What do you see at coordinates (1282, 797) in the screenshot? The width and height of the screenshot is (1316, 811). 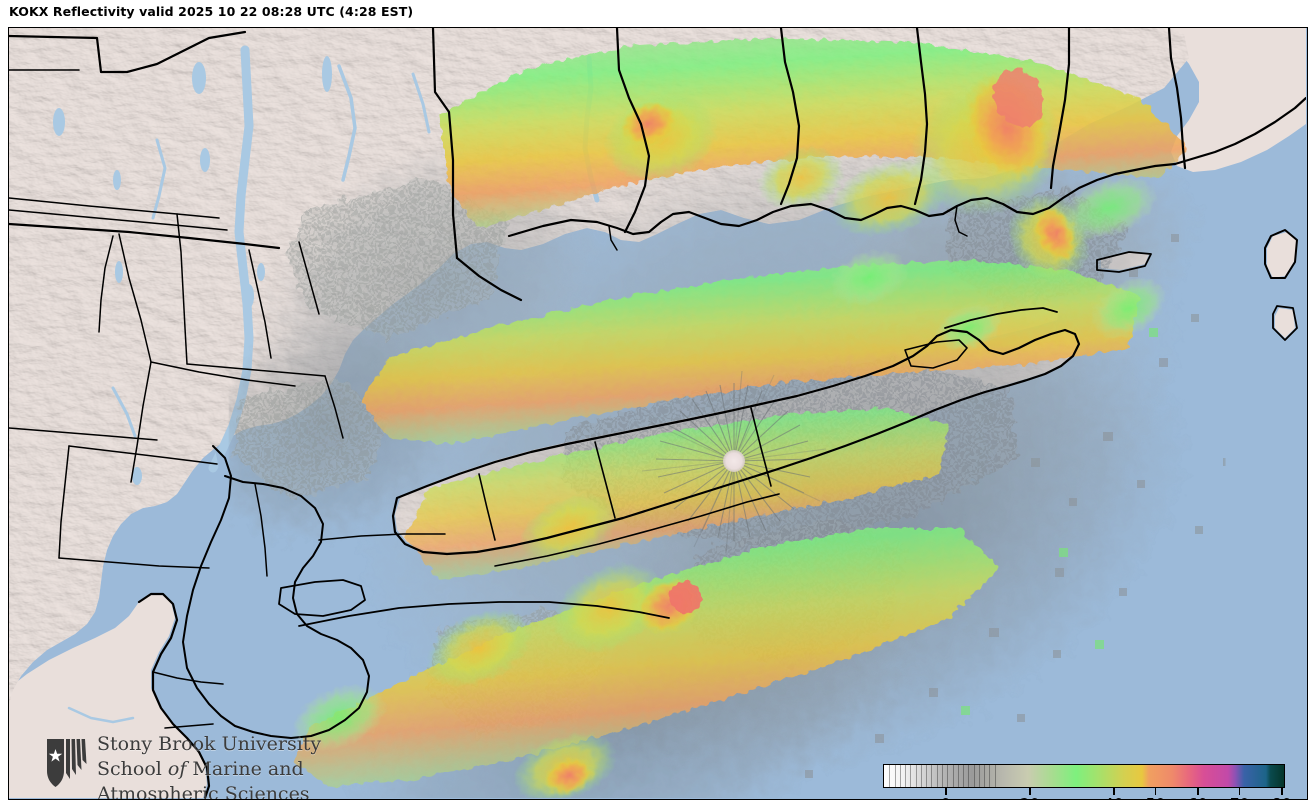 I see `colorbar-label-80: 80` at bounding box center [1282, 797].